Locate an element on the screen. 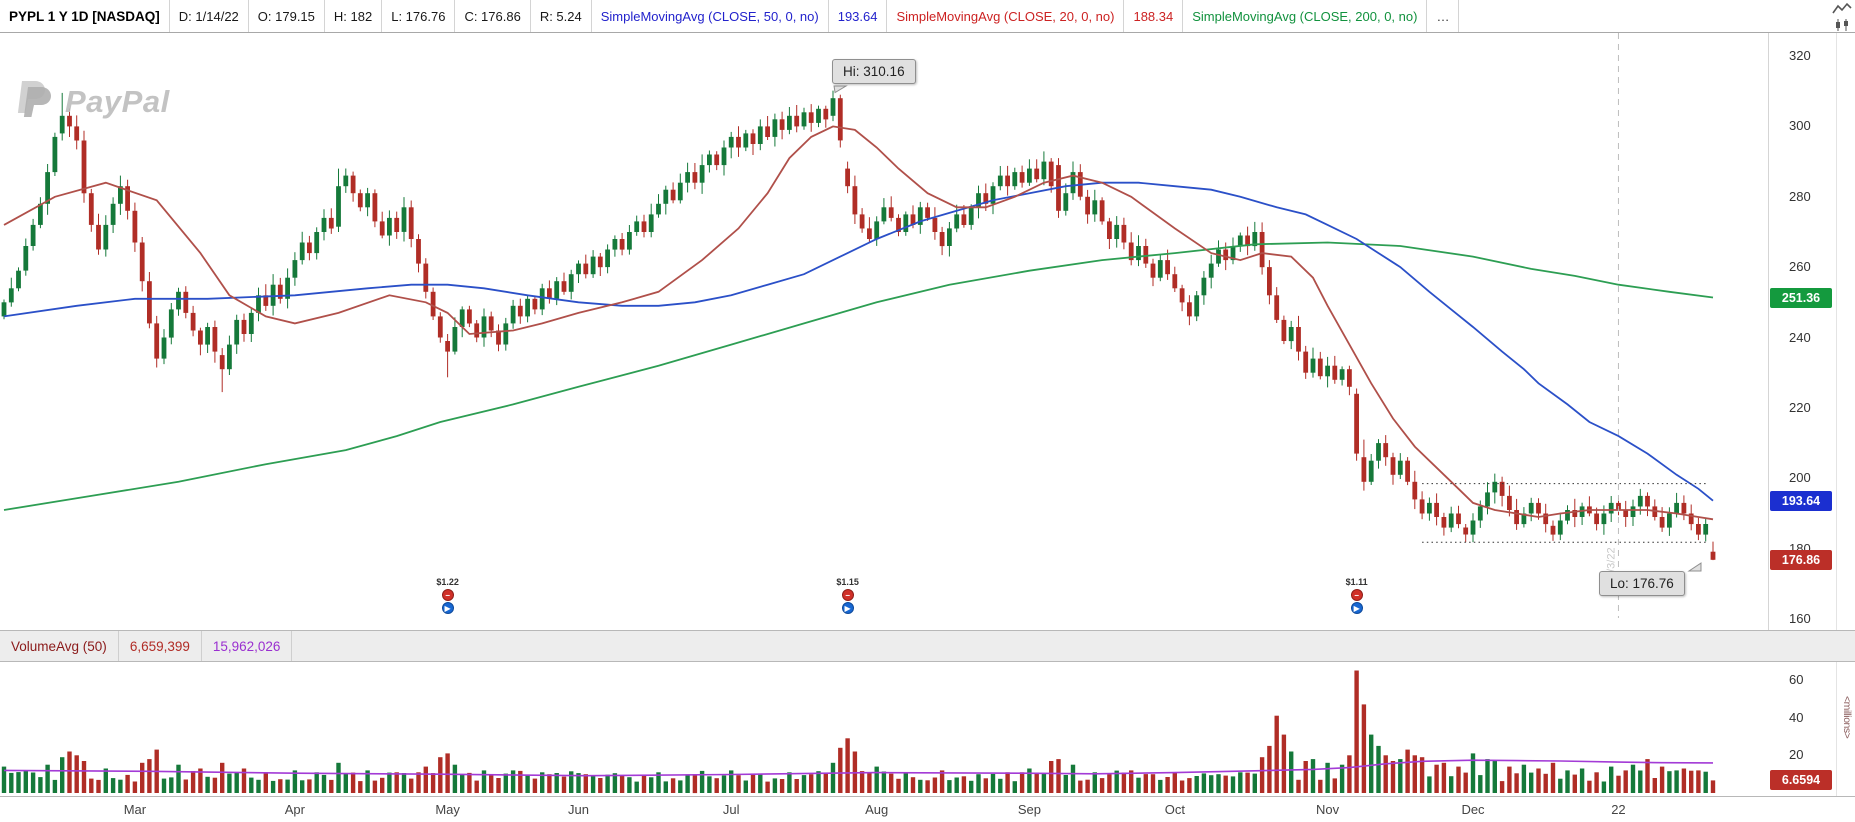 The width and height of the screenshot is (1855, 822). date-axis-label: 22 is located at coordinates (1618, 809).